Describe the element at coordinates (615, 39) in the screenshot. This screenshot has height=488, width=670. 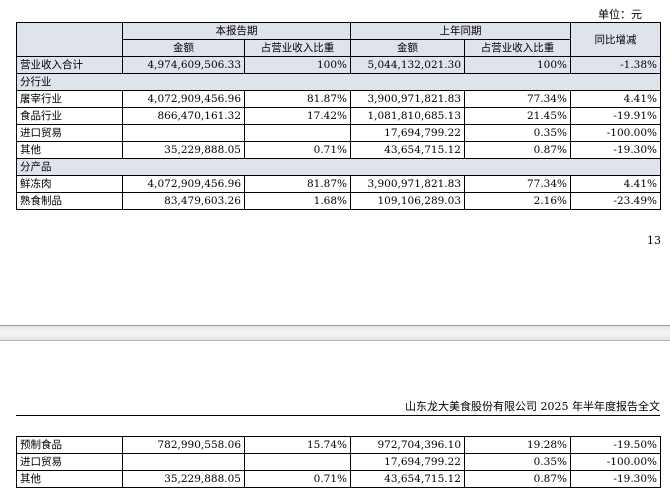
I see `header-yoy: 同比增减` at that location.